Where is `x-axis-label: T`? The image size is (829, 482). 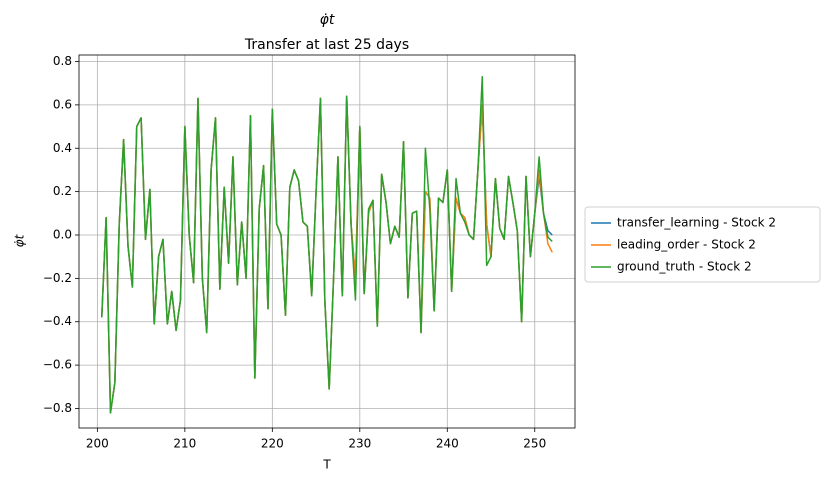 x-axis-label: T is located at coordinates (326, 465).